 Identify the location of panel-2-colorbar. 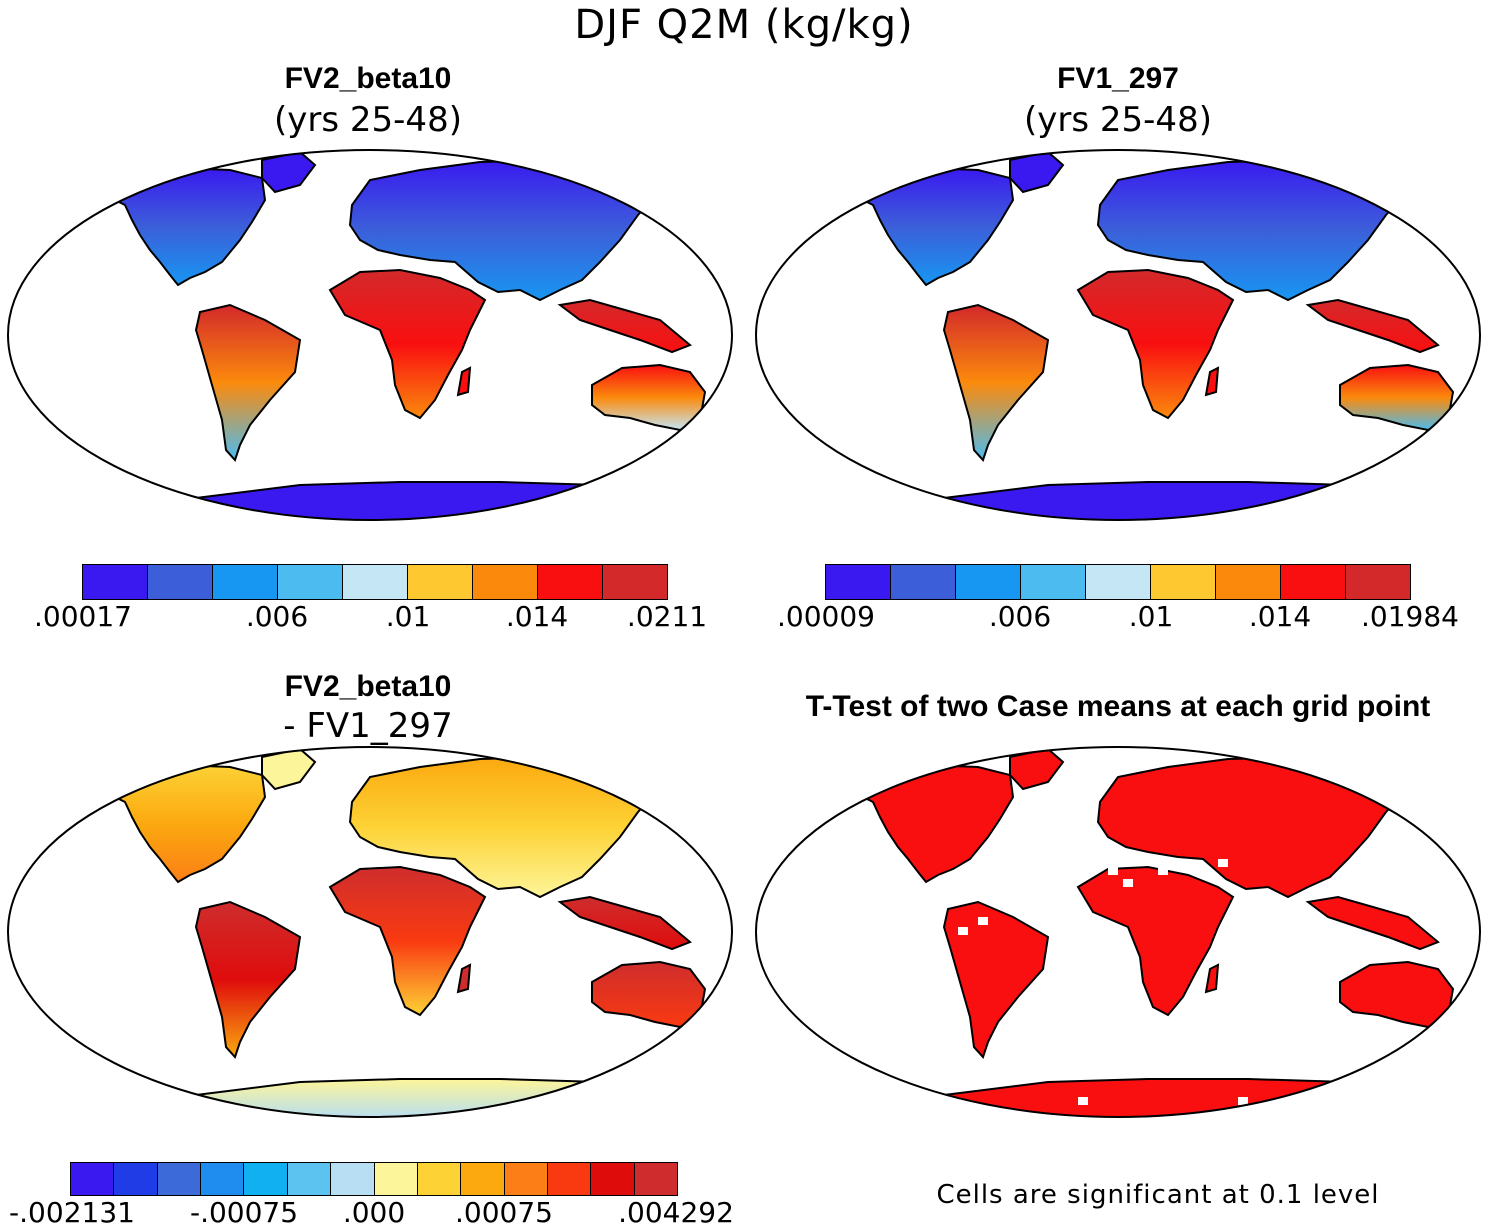
(1118, 582).